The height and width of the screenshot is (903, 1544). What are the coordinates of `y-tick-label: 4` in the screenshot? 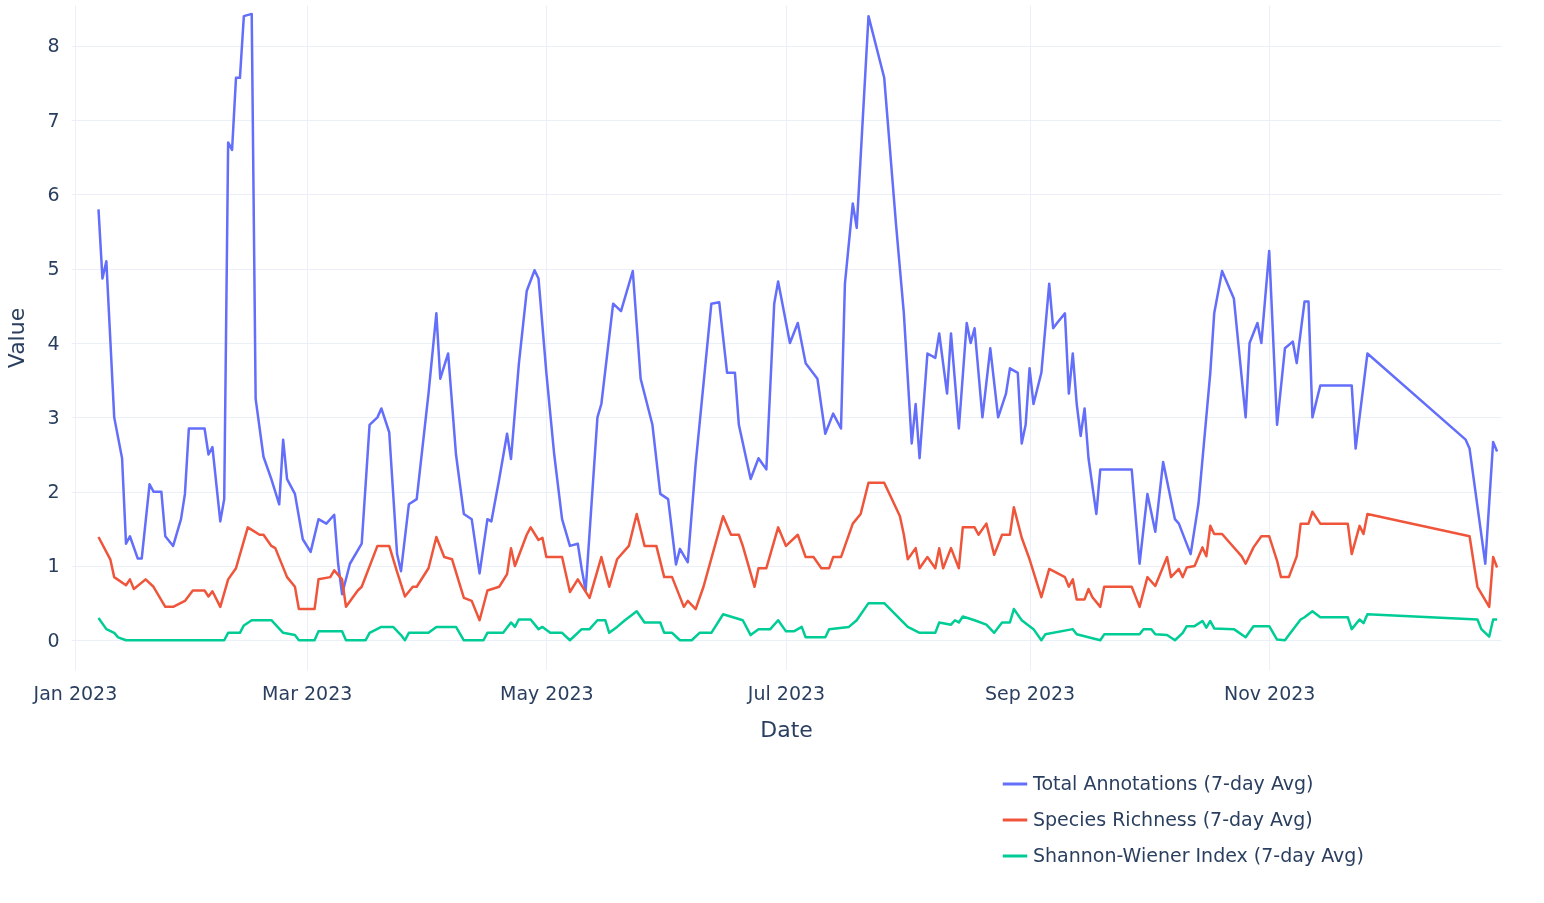 It's located at (53, 342).